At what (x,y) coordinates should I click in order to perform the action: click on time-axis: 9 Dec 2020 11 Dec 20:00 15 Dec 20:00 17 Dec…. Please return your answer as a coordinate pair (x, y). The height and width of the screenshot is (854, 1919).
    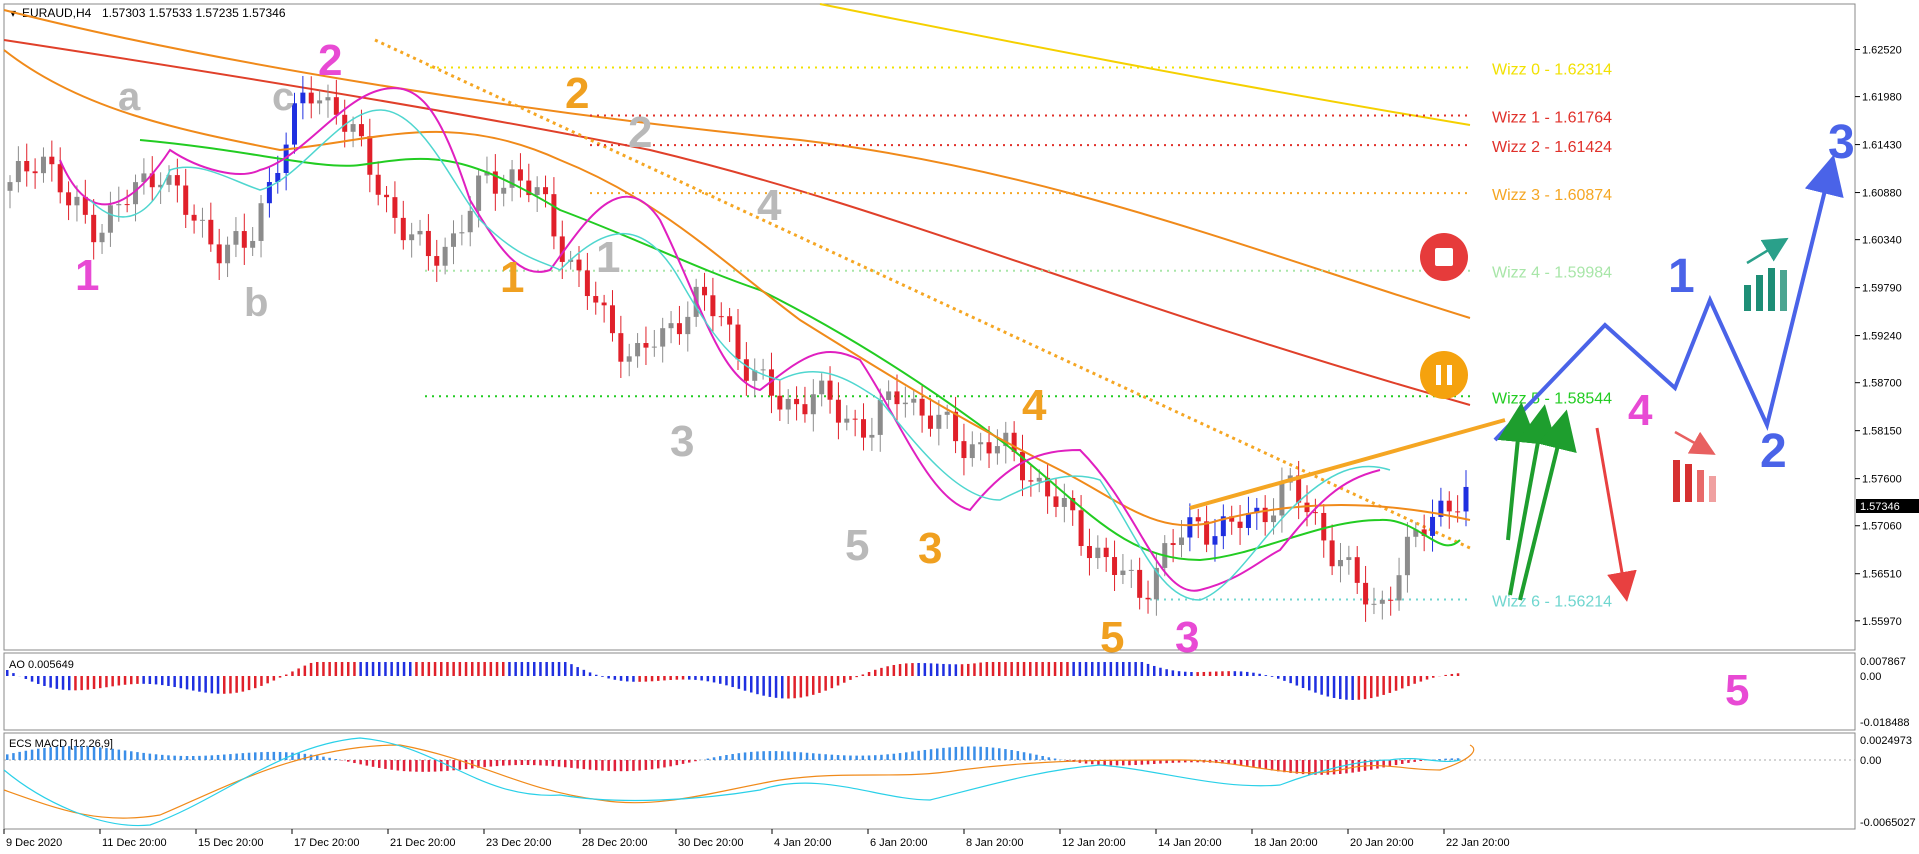
    Looking at the image, I should click on (756, 839).